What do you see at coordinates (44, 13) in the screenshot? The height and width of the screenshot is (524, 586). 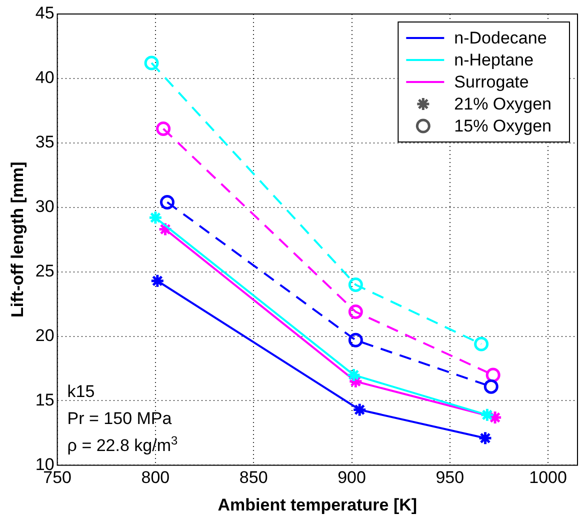 I see `y-tick-label: 45` at bounding box center [44, 13].